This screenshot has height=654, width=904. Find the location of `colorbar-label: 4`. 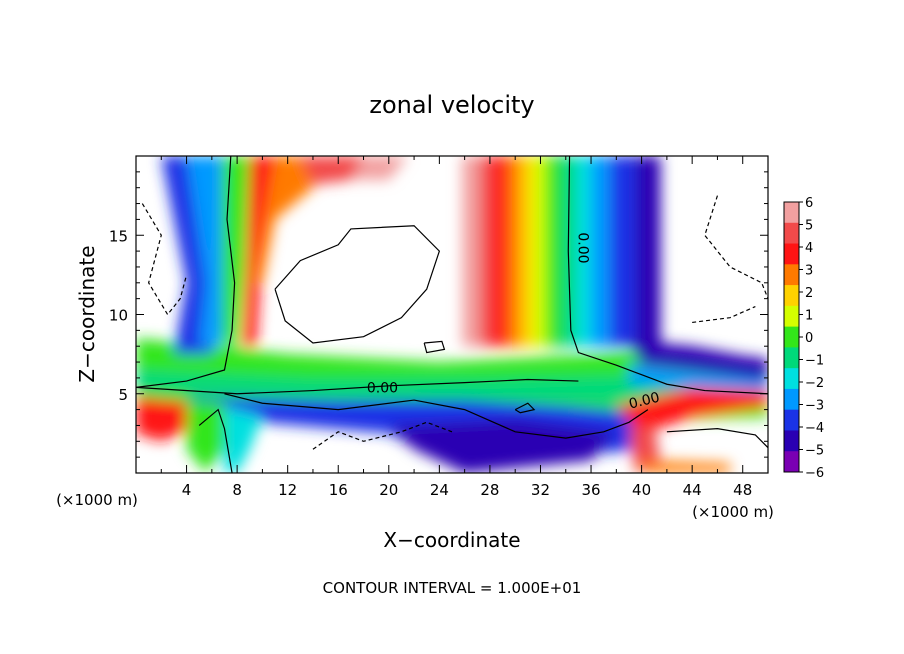

colorbar-label: 4 is located at coordinates (809, 248).